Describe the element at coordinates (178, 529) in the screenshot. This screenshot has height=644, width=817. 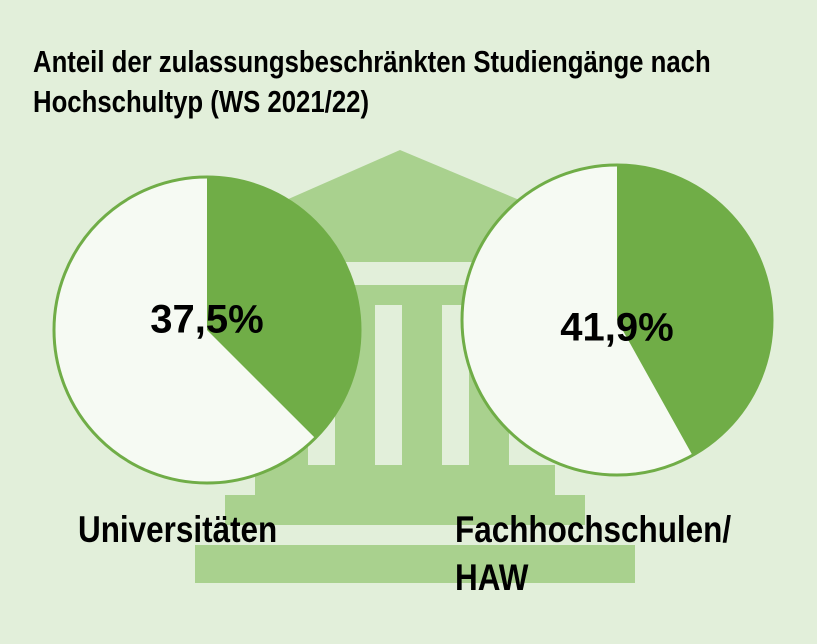
I see `pie-name: Universitäten` at that location.